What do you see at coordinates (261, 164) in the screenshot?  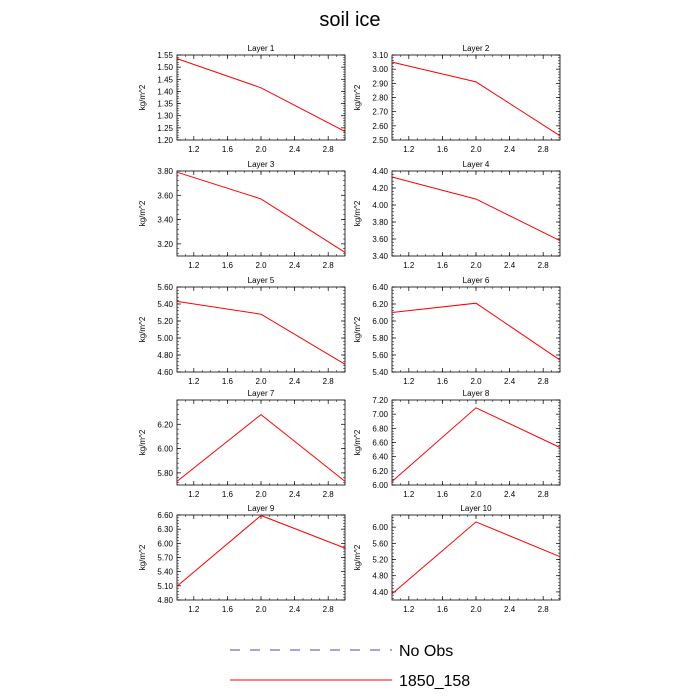 I see `panel-title: Layer 3` at bounding box center [261, 164].